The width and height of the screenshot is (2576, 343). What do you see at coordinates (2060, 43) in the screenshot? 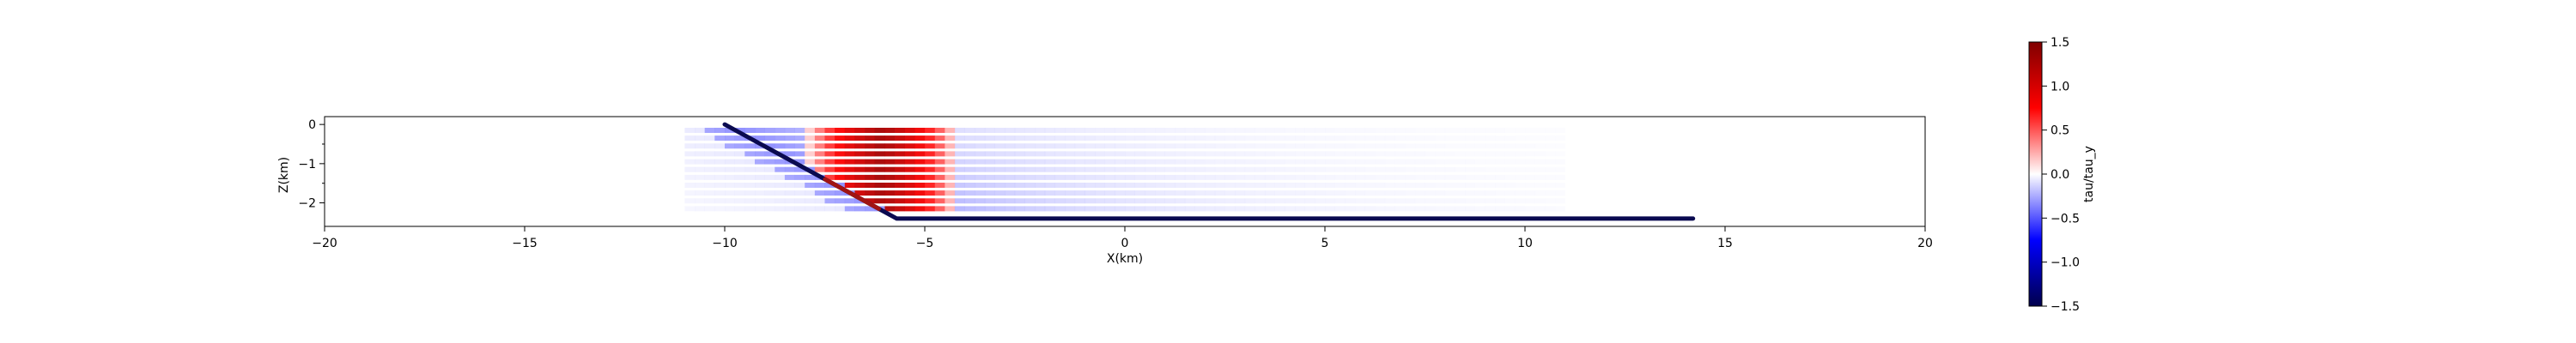
I see `colorbar-tick-label: 1.5` at bounding box center [2060, 43].